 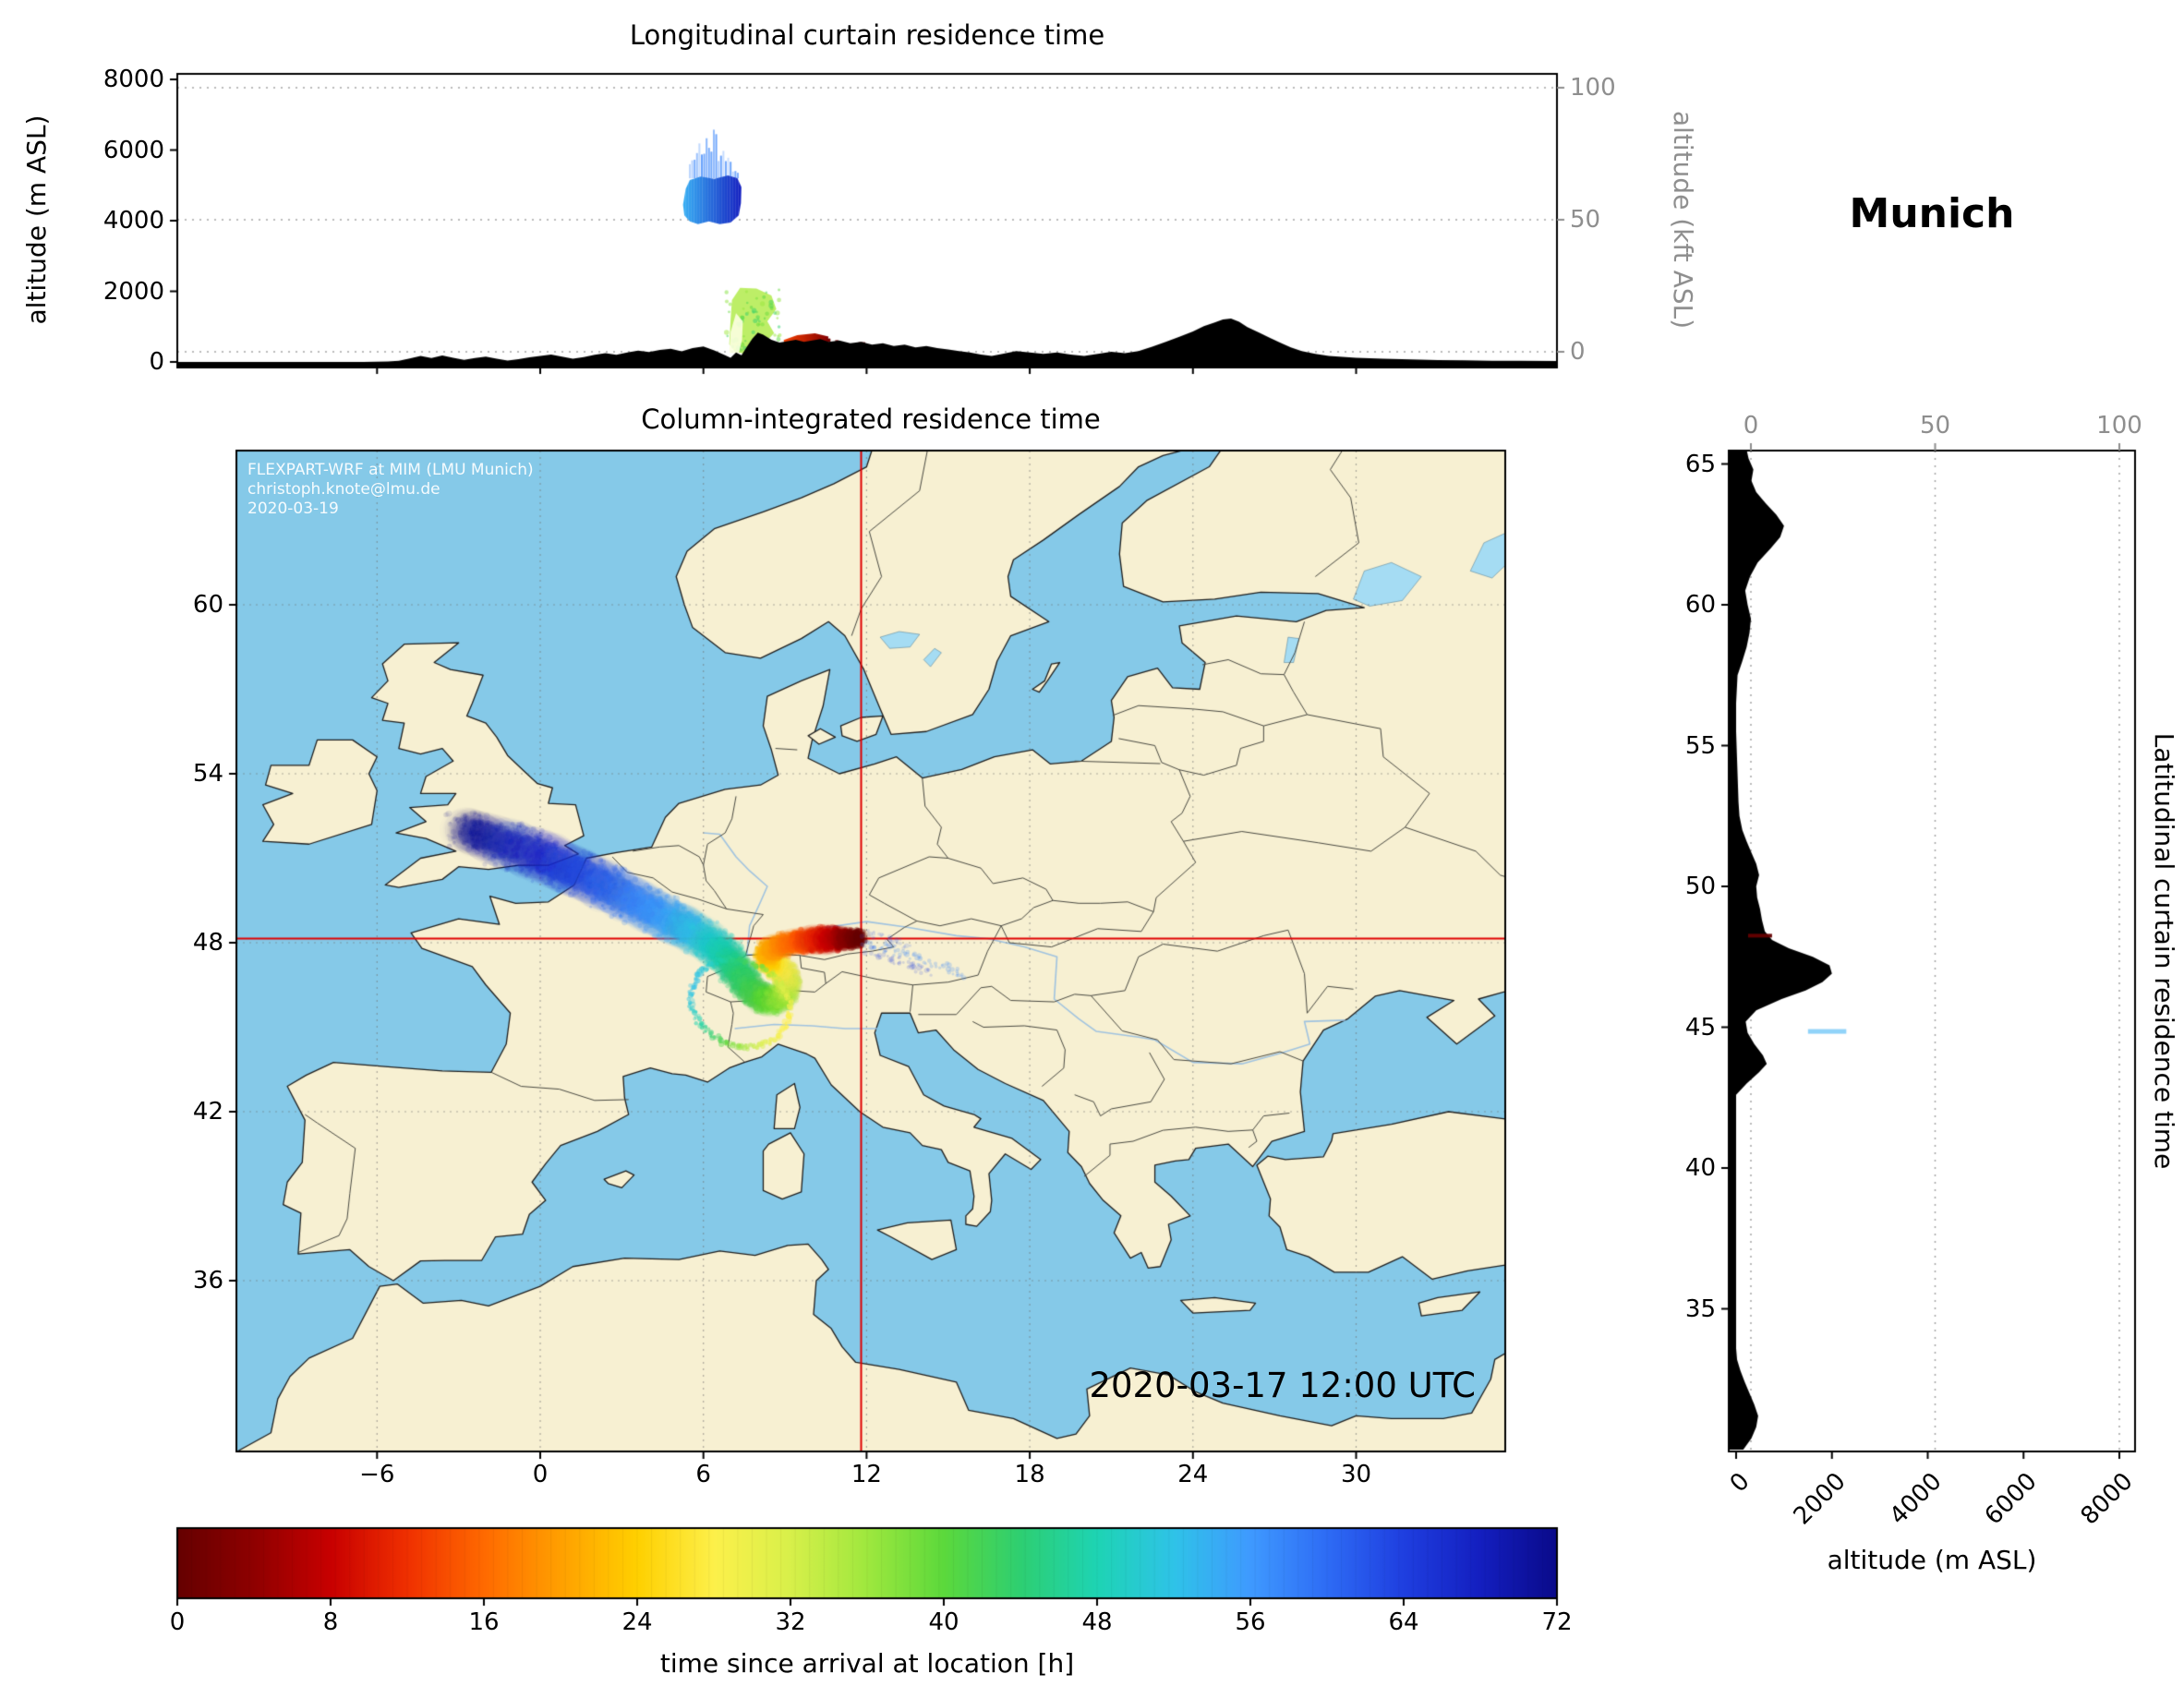 I want to click on latitudinal-xlabel-bottom: altitude (m ASL), so click(x=1932, y=1560).